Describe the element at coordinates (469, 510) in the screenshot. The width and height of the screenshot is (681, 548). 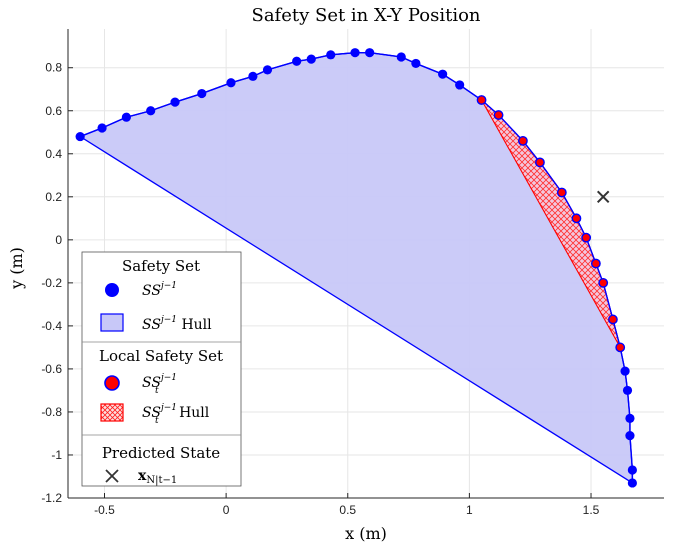
I see `x-tick-label: 1` at that location.